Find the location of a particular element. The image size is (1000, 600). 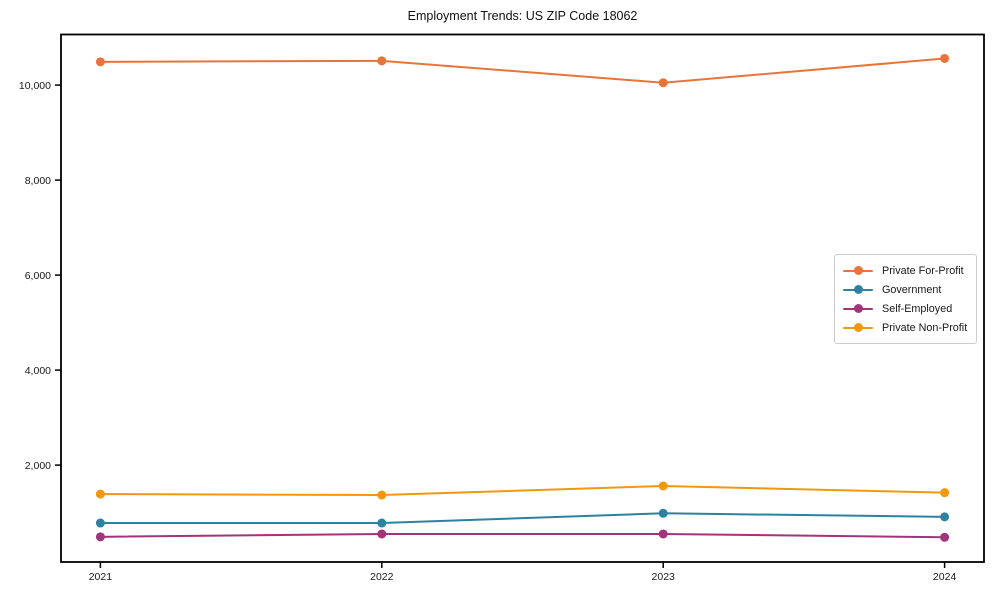

y-tick-label: 10,000 is located at coordinates (35, 86).